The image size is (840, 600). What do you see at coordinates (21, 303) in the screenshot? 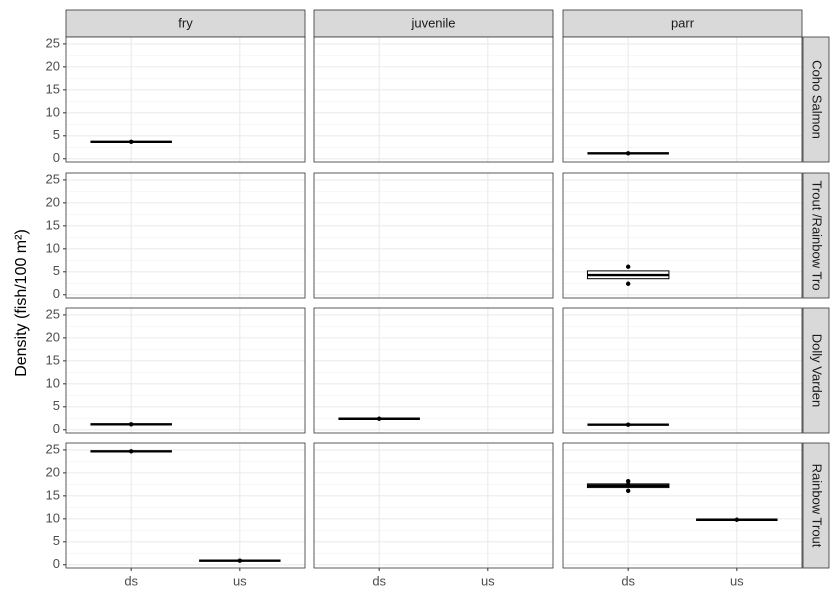
I see `y-axis-label: Density (fish/100 m²)` at bounding box center [21, 303].